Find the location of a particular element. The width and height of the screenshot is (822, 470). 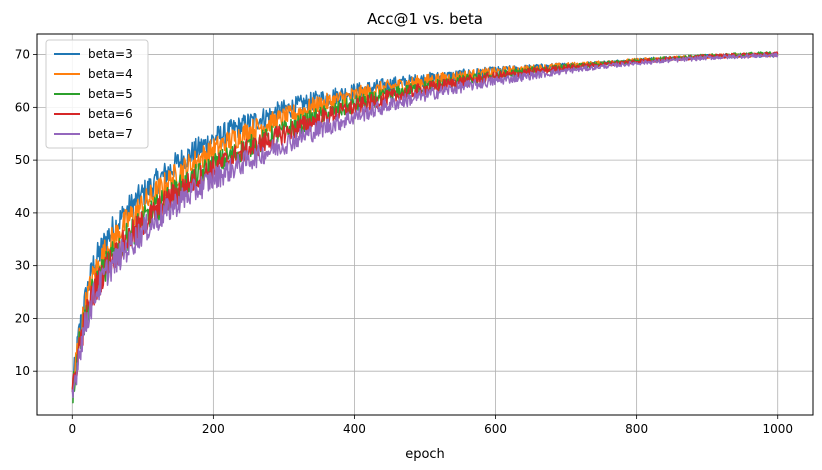

legend-label: beta=6 is located at coordinates (110, 114).